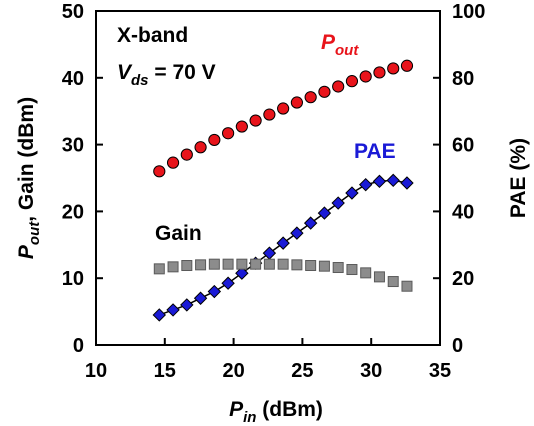 Image resolution: width=534 pixels, height=426 pixels. I want to click on y-left-tick-label: 10, so click(73, 279).